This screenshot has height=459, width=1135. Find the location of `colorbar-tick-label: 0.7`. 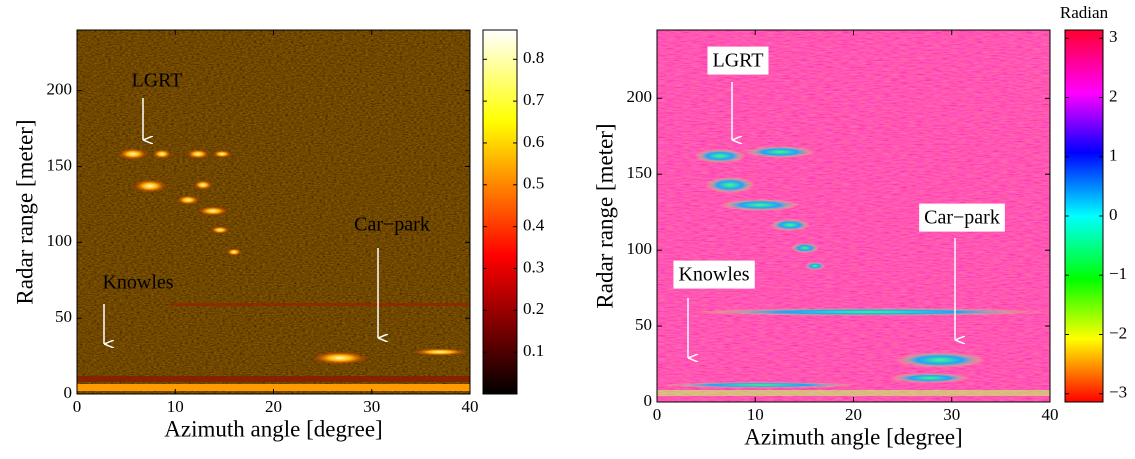

colorbar-tick-label: 0.7 is located at coordinates (534, 99).